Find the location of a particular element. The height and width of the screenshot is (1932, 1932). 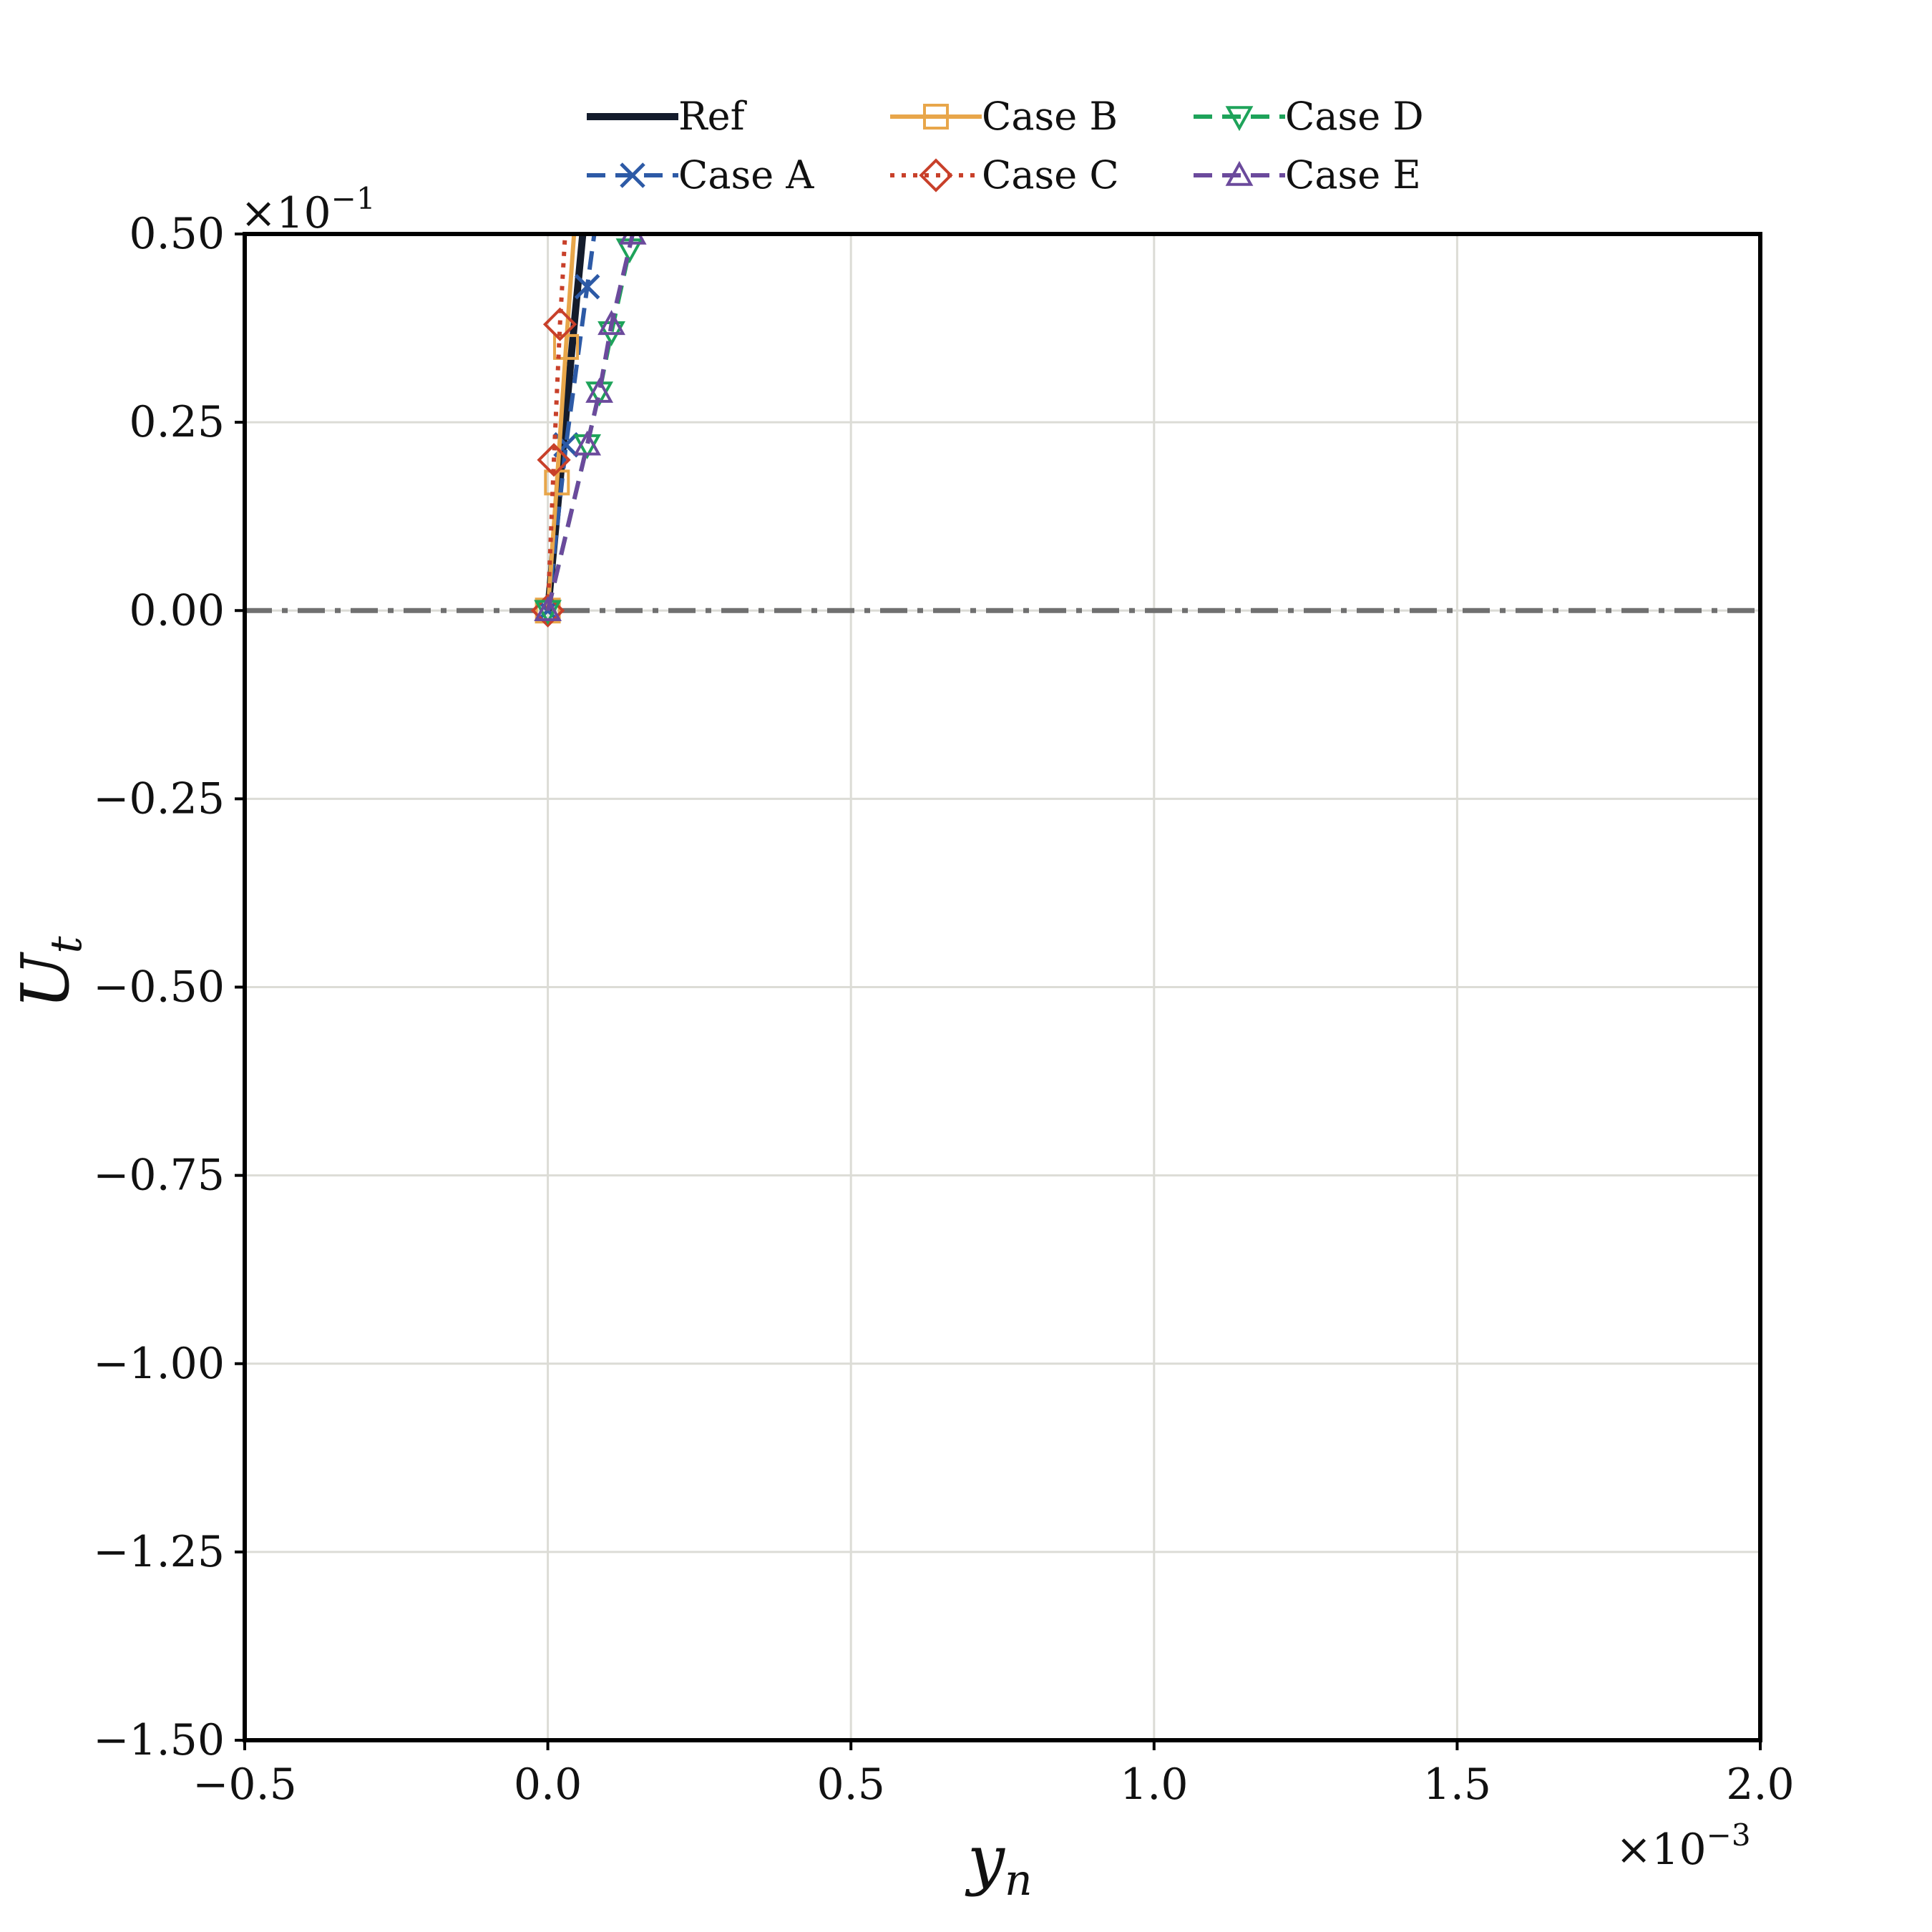

legend-label: Case E is located at coordinates (1353, 174).